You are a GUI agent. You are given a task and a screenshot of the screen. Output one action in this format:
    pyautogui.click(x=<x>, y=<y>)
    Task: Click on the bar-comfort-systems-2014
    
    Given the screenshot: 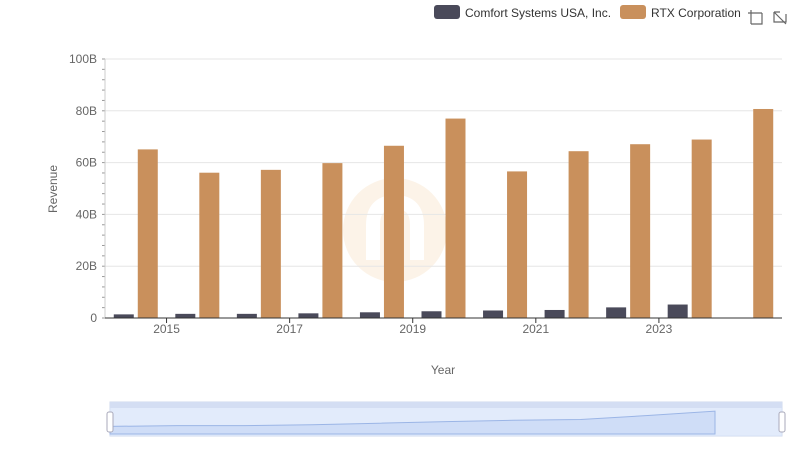 What is the action you would take?
    pyautogui.click(x=123, y=316)
    